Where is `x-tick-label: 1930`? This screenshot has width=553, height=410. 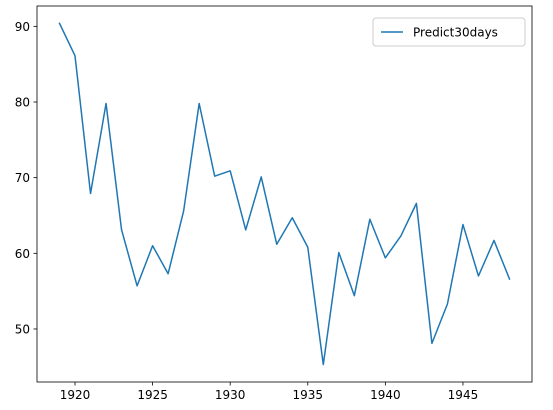
x-tick-label: 1930 is located at coordinates (230, 395).